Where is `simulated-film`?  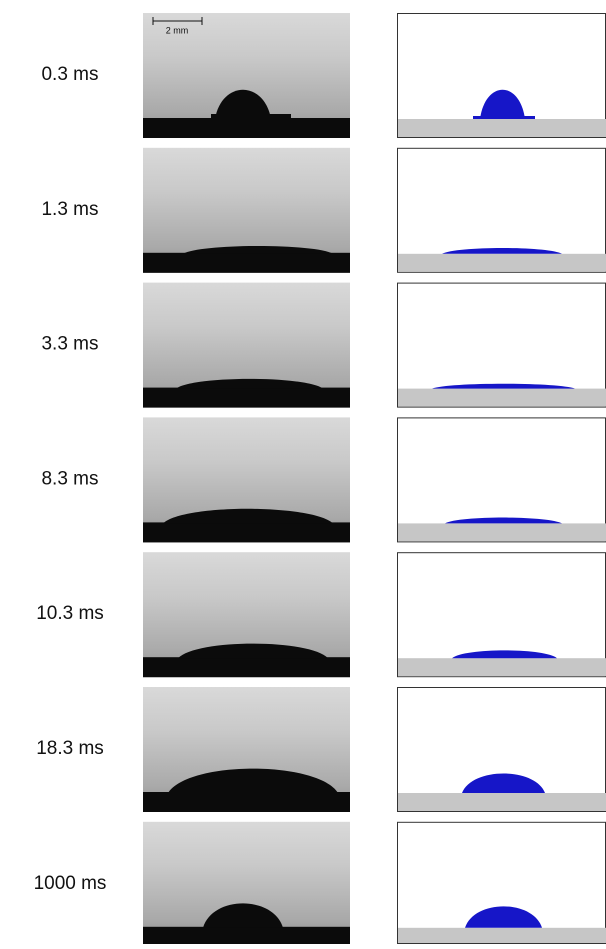 simulated-film is located at coordinates (504, 117).